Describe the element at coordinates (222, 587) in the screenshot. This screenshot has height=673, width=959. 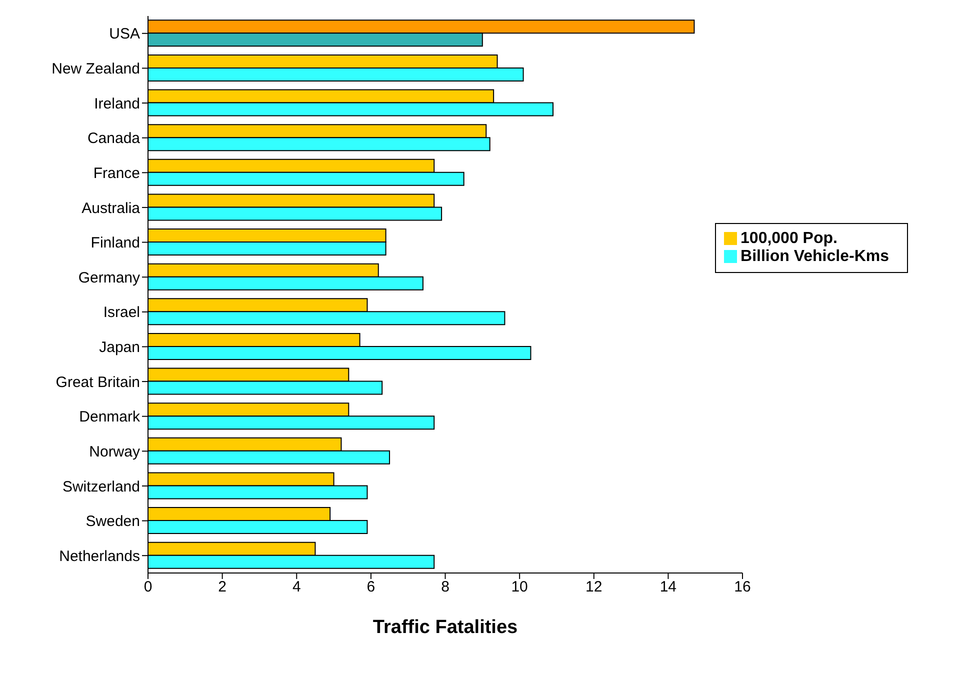
I see `x-tick-label: 2` at that location.